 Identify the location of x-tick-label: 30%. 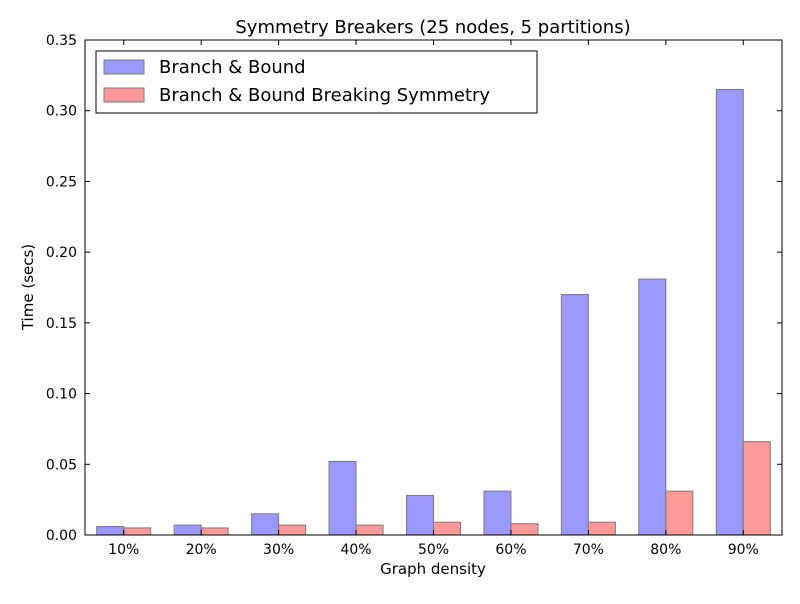
(278, 550).